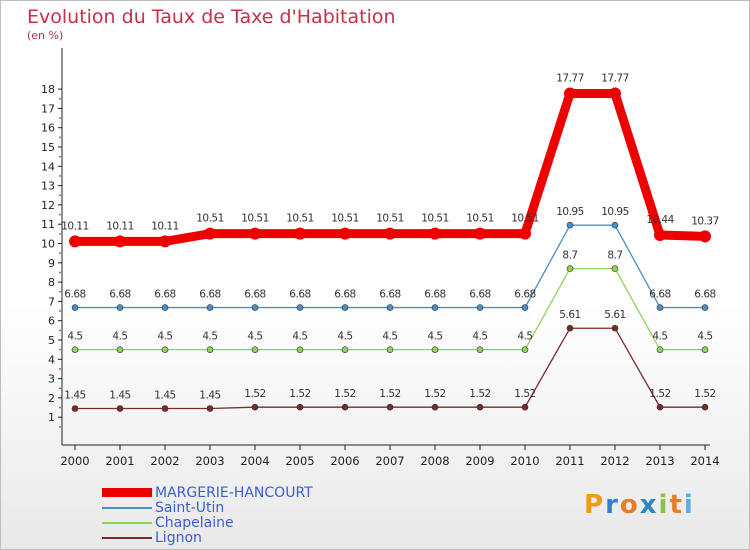  Describe the element at coordinates (51, 379) in the screenshot. I see `y-tick-label: 3` at that location.